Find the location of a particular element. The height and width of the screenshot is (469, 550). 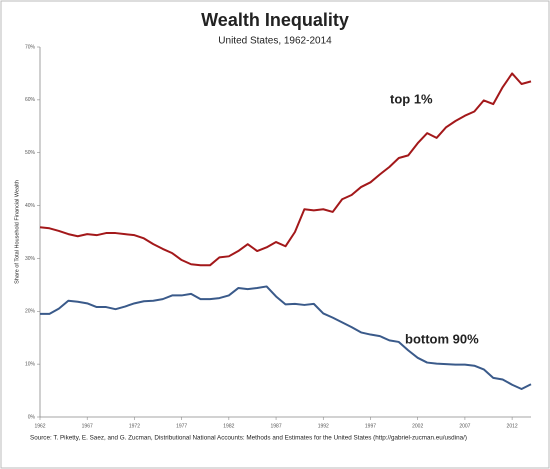

x-tick-label: 1972 is located at coordinates (134, 426).